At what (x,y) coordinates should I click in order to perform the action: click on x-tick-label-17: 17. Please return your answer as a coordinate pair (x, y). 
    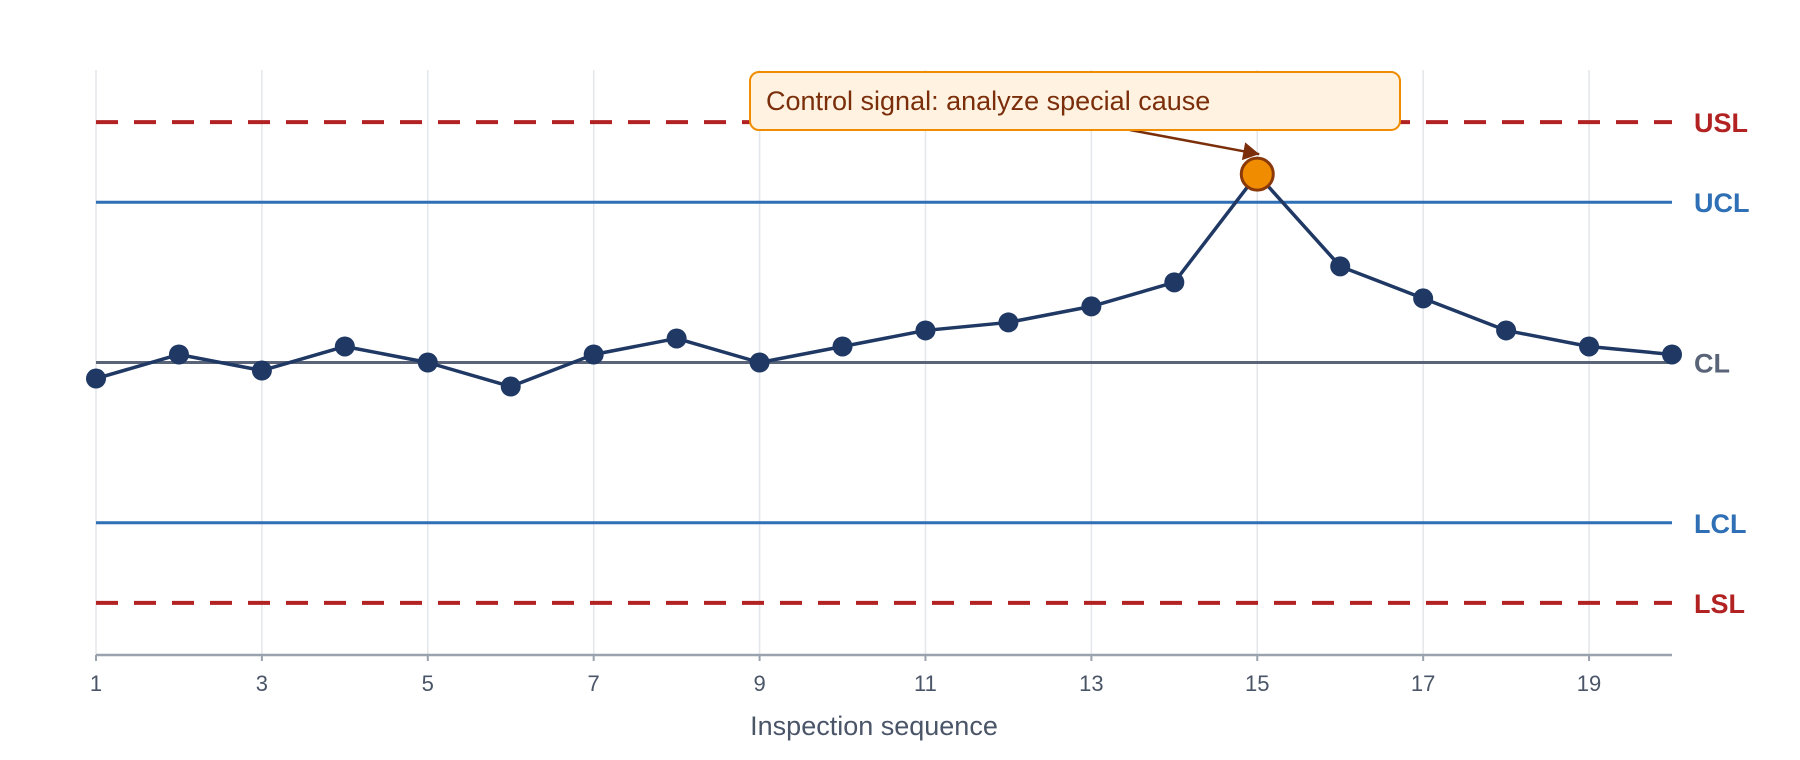
    Looking at the image, I should click on (1423, 683).